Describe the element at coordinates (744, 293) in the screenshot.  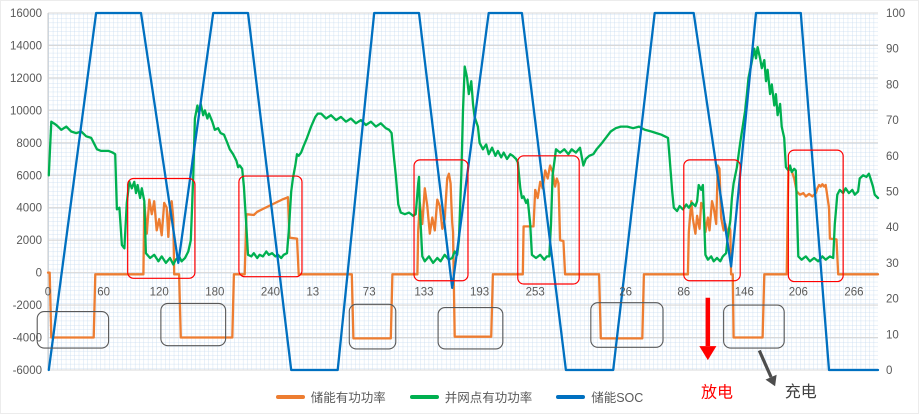
I see `x-axis-tick-label: 146` at that location.